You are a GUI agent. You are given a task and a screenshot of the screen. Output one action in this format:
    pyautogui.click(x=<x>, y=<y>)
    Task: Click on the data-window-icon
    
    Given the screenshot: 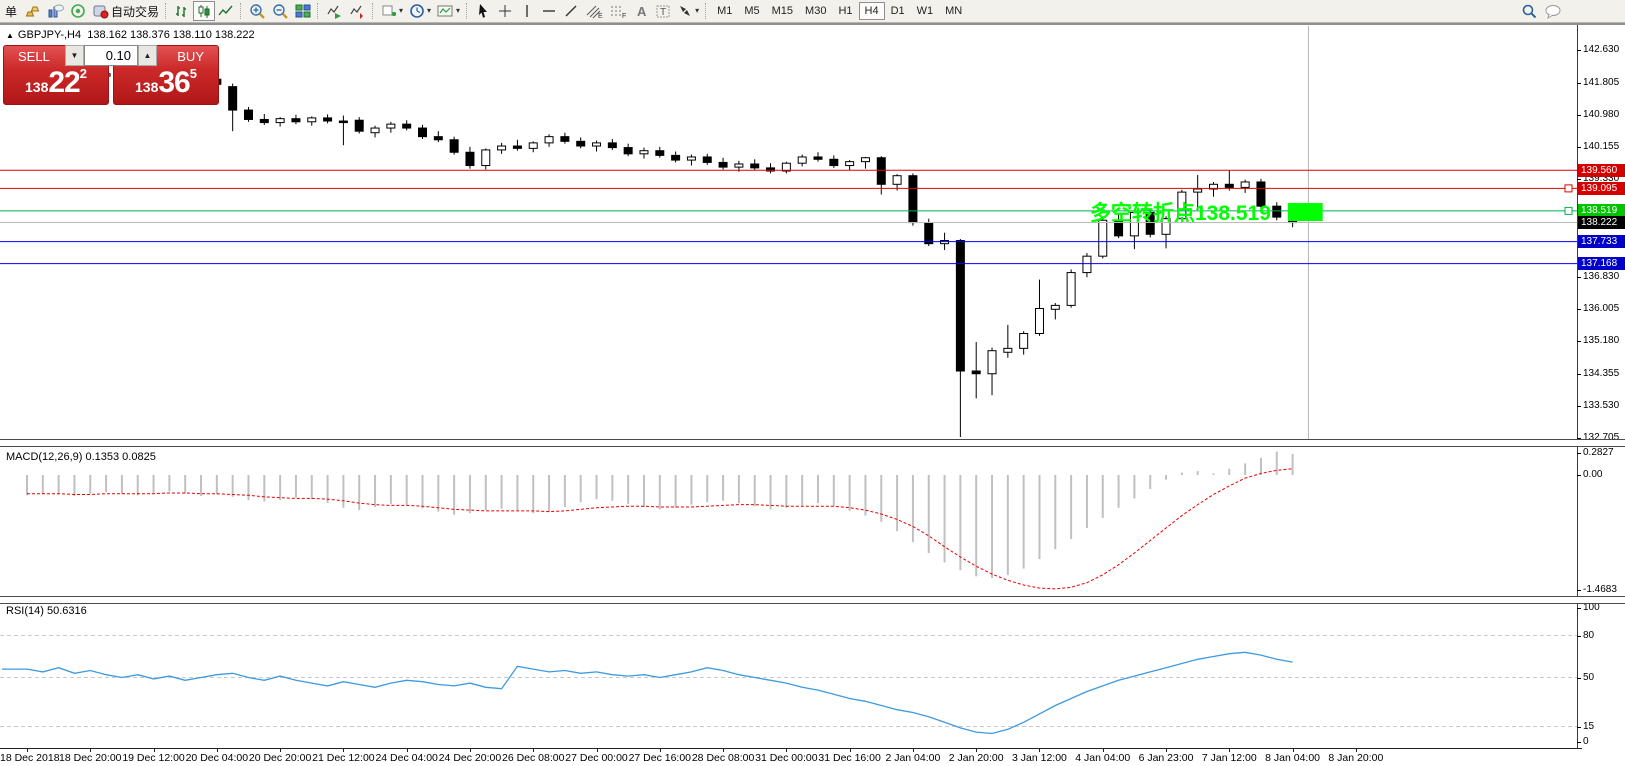 What is the action you would take?
    pyautogui.click(x=55, y=11)
    